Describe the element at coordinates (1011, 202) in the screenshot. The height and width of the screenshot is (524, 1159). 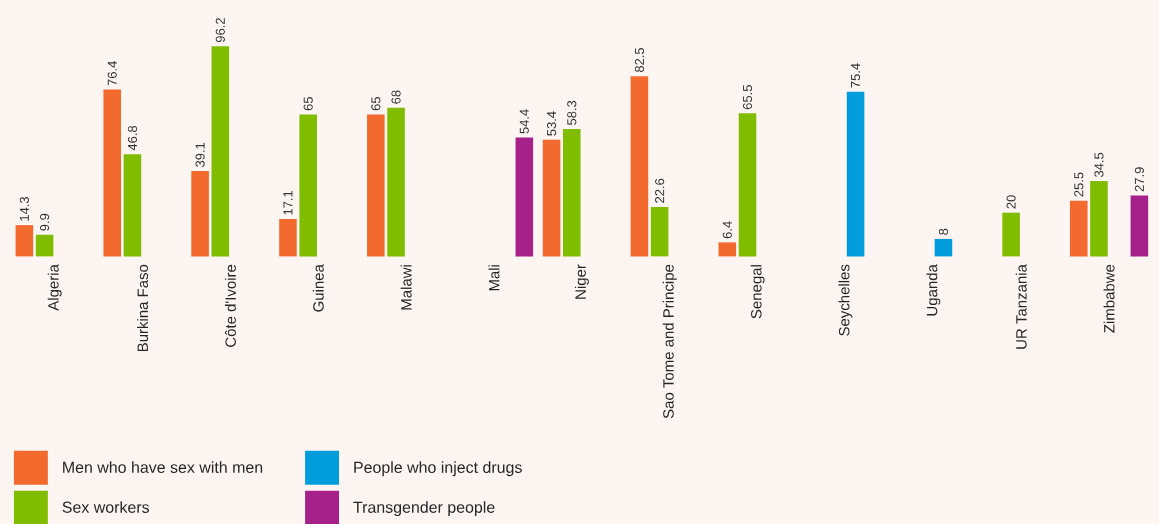
I see `data-label: 20` at that location.